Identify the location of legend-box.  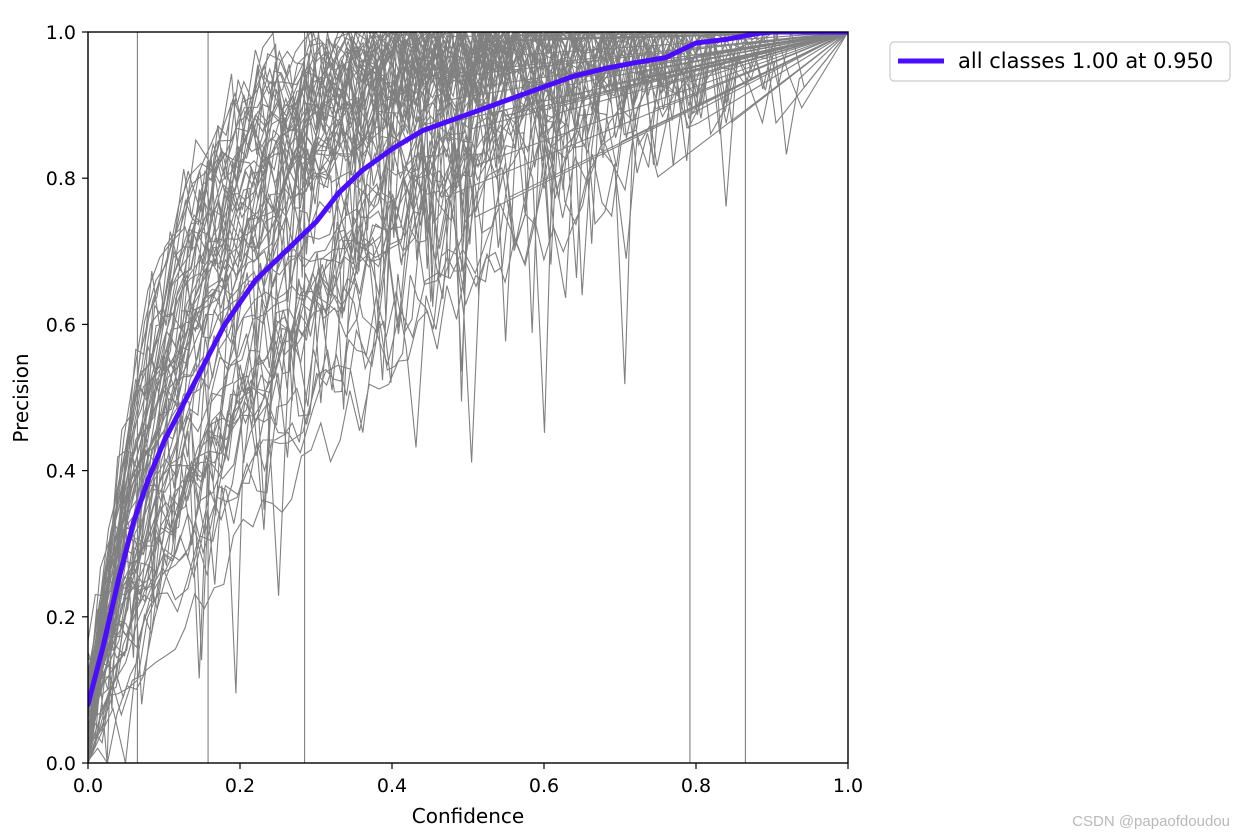
(1060, 61).